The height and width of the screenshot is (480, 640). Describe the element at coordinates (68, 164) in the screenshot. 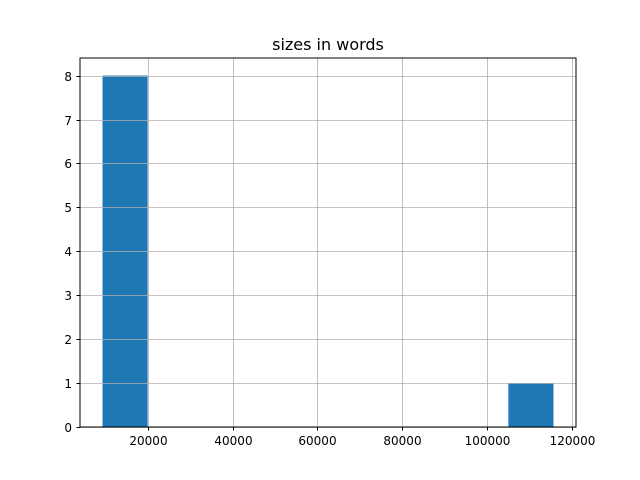

I see `y-tick-label: 6` at that location.